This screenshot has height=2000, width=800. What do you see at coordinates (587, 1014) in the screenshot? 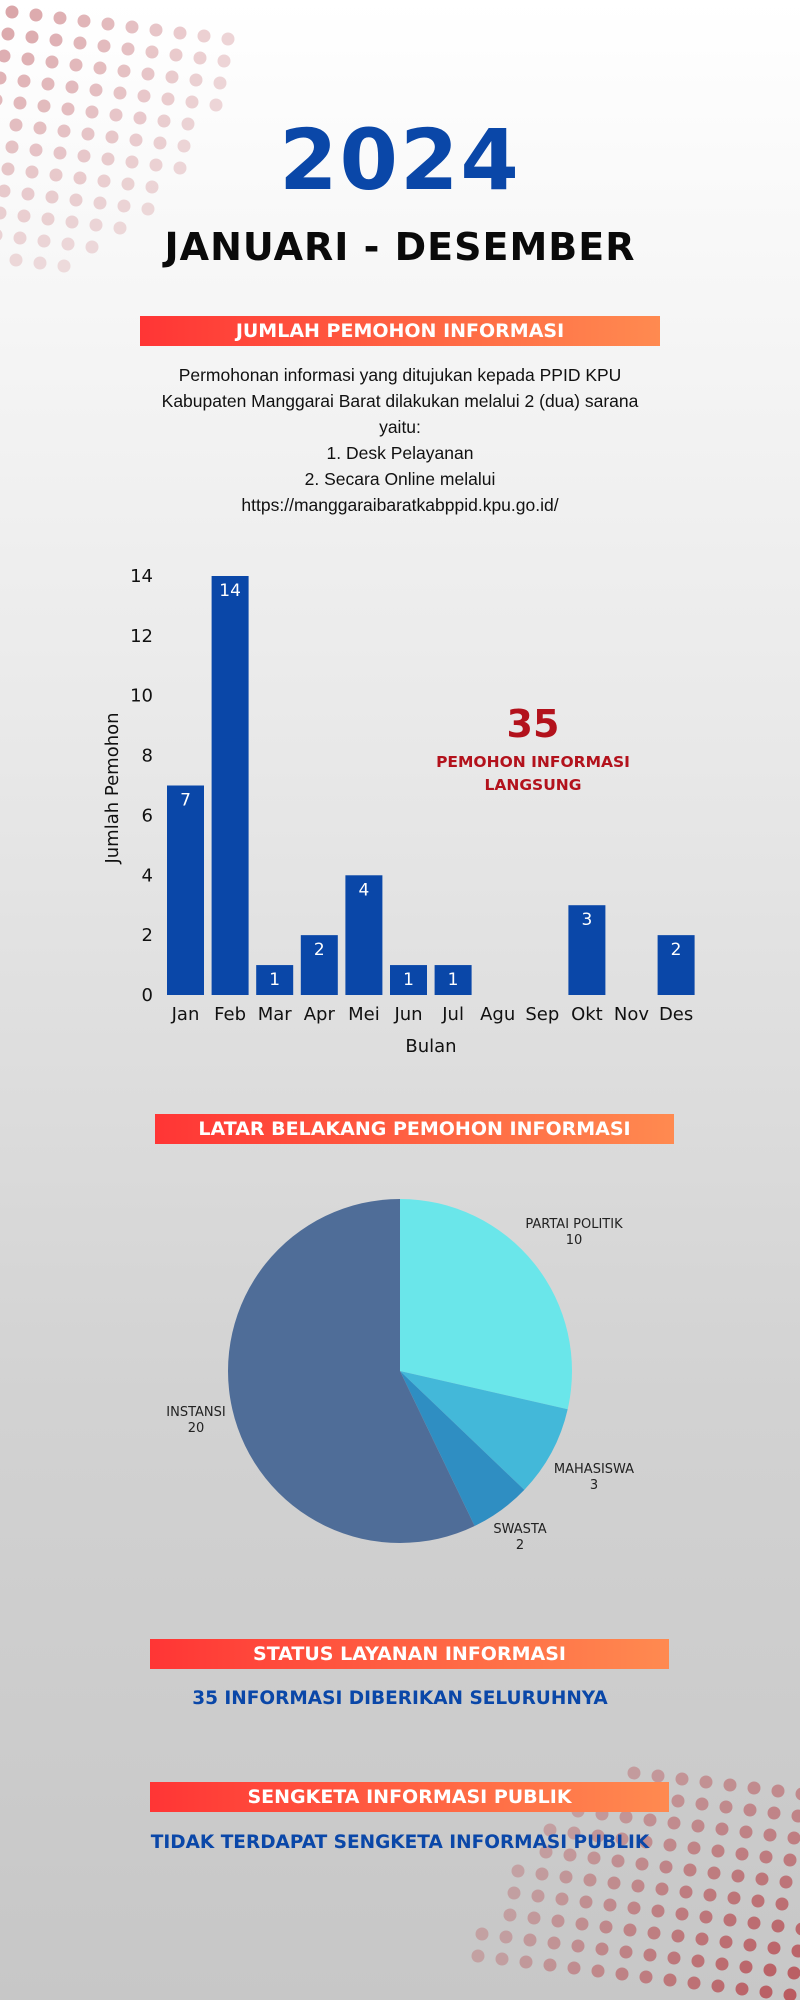
I see `x-tick-label: Okt` at bounding box center [587, 1014].